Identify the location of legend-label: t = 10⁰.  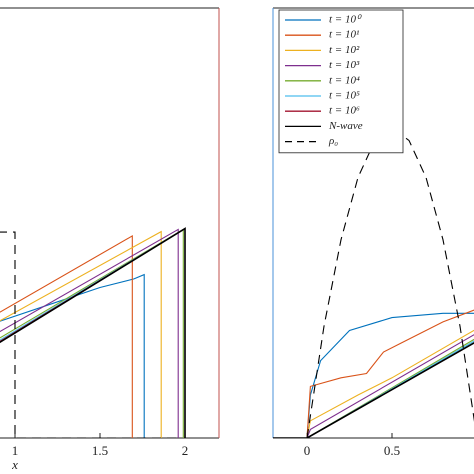
(345, 20).